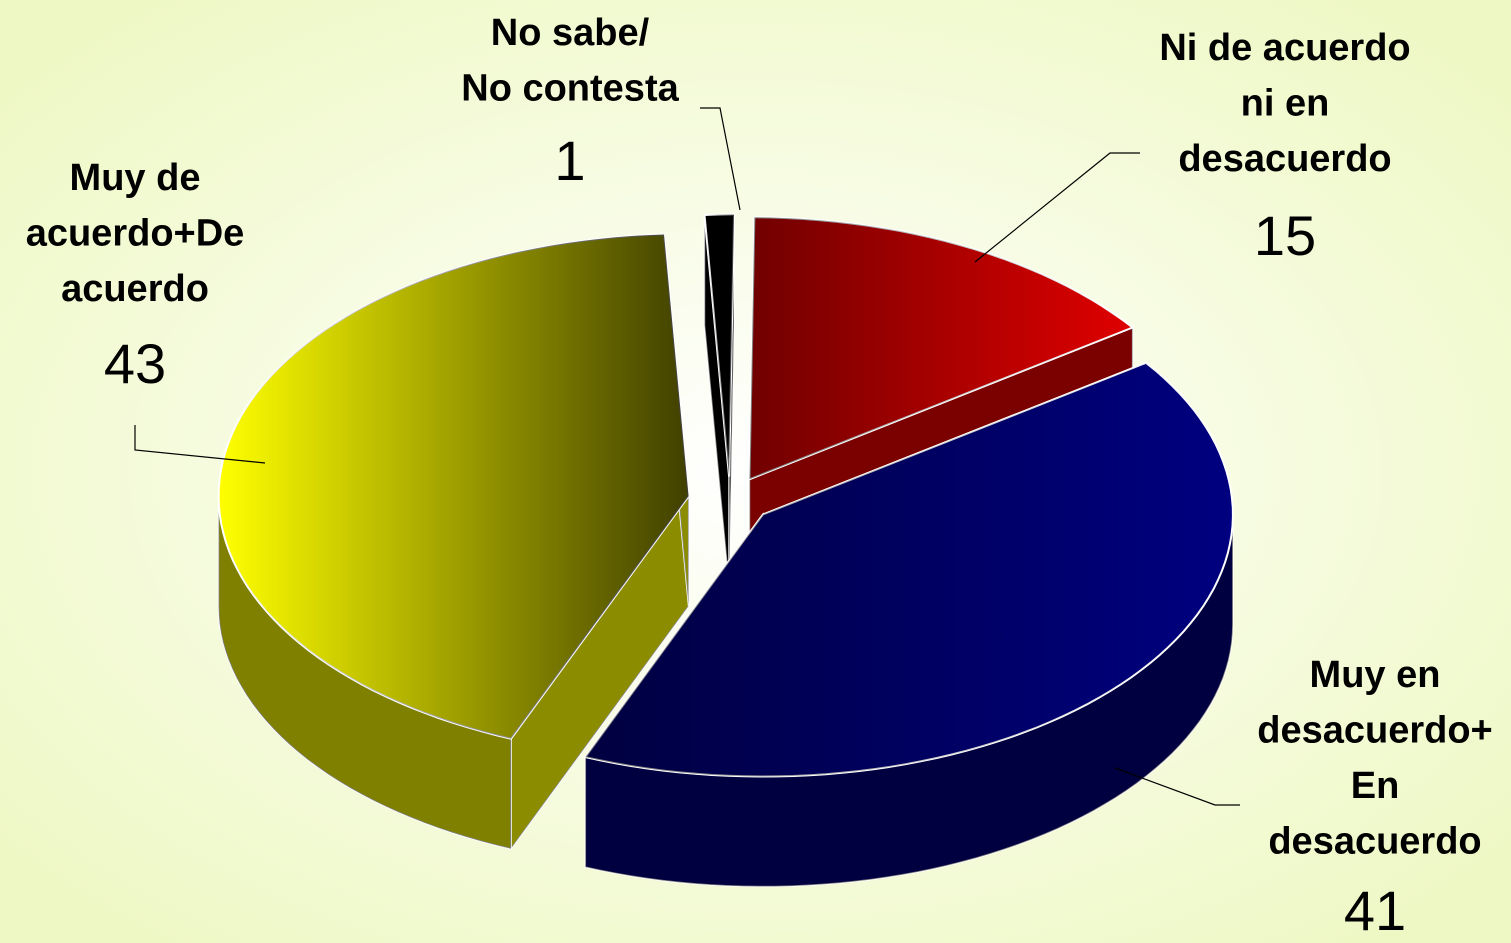 Image resolution: width=1511 pixels, height=943 pixels. What do you see at coordinates (1375, 910) in the screenshot?
I see `value-label: 41` at bounding box center [1375, 910].